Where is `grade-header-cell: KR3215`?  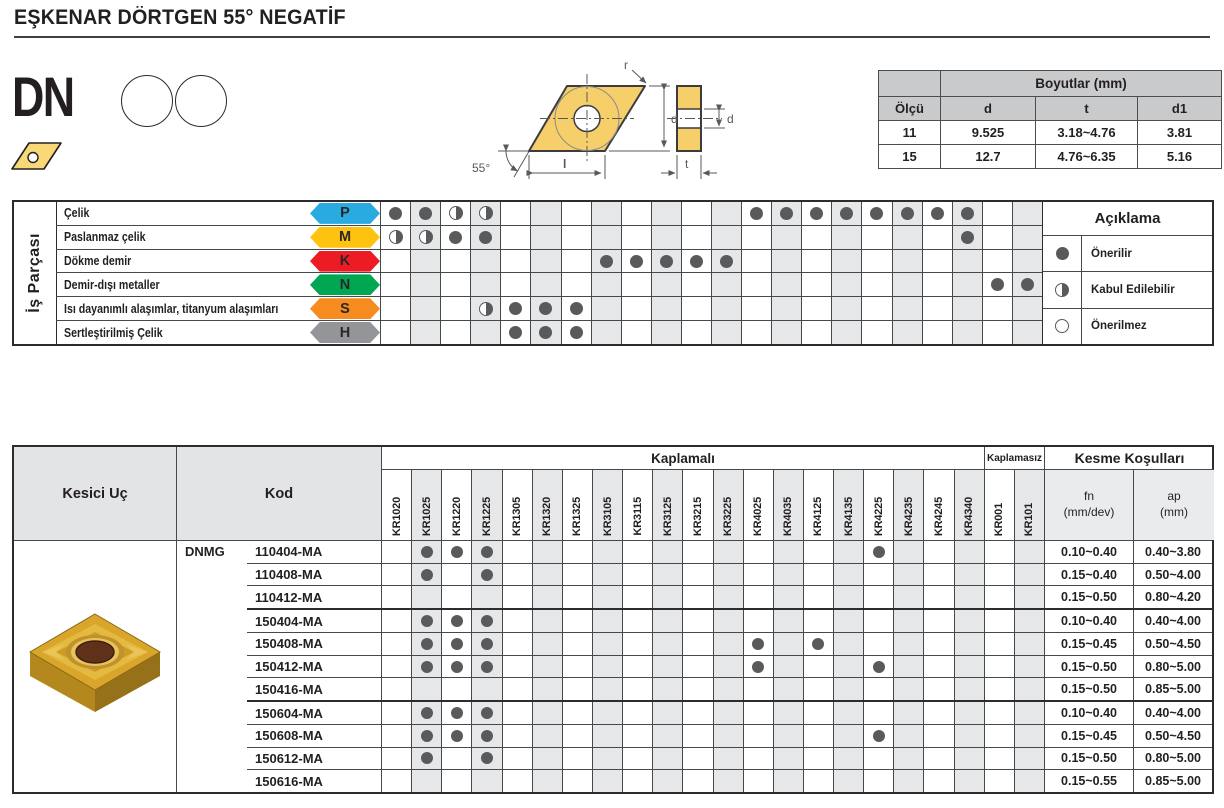 grade-header-cell: KR3215 is located at coordinates (698, 505).